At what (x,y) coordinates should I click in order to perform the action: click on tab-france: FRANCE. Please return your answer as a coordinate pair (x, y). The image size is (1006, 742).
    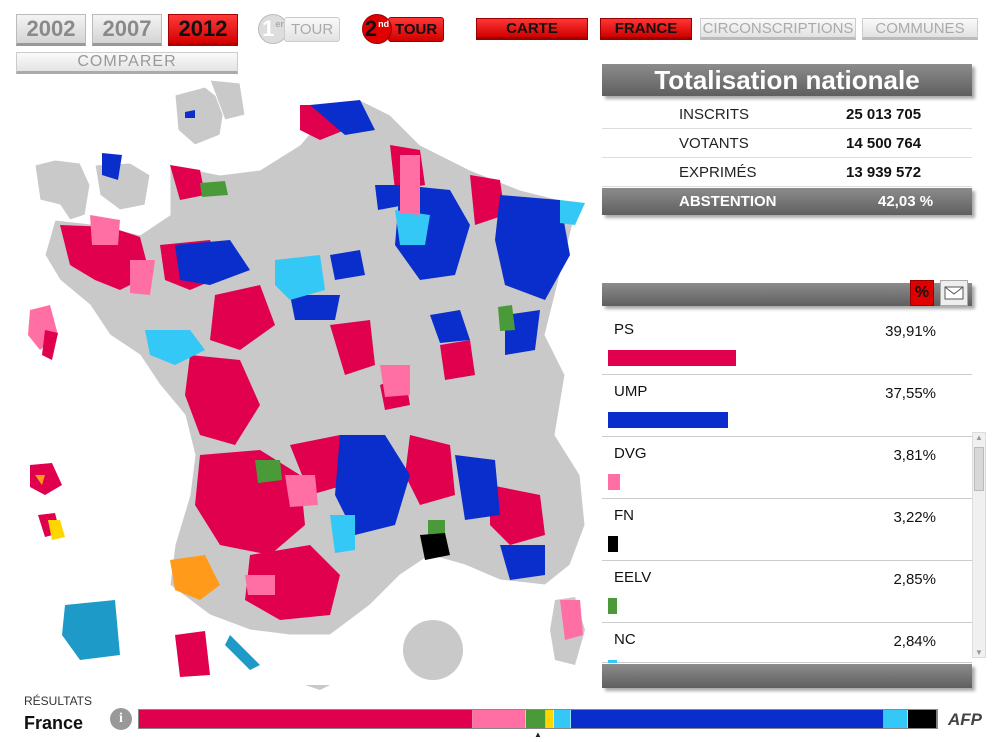
    Looking at the image, I should click on (646, 29).